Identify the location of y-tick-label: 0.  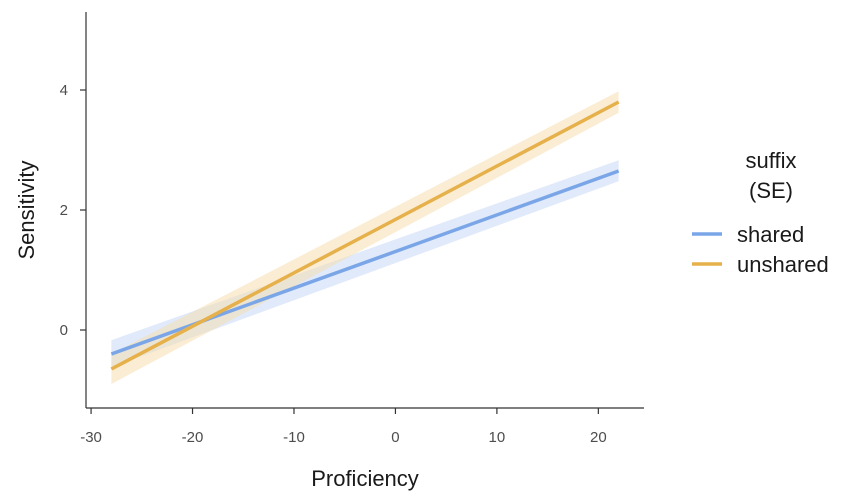
(64, 330).